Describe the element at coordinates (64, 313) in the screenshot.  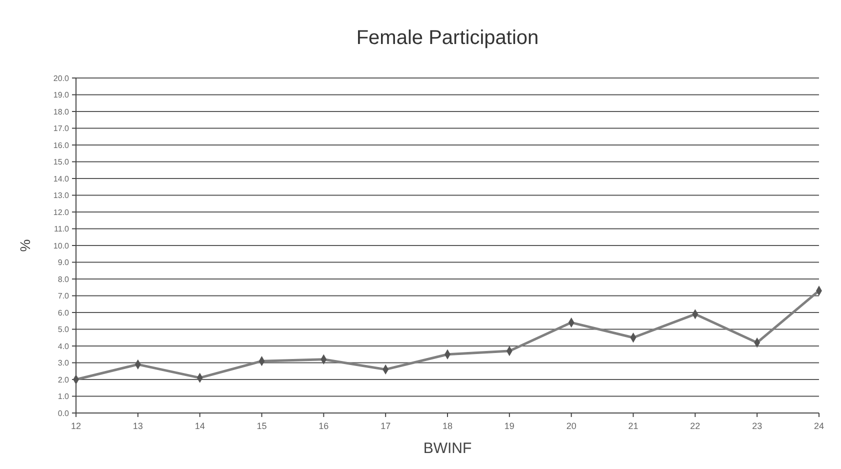
I see `y-tick-label: 6.0` at that location.